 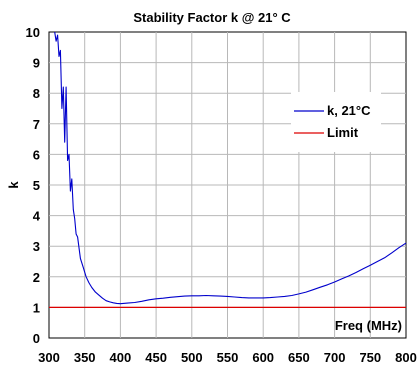 What do you see at coordinates (36, 307) in the screenshot?
I see `y-tick-label: 1` at bounding box center [36, 307].